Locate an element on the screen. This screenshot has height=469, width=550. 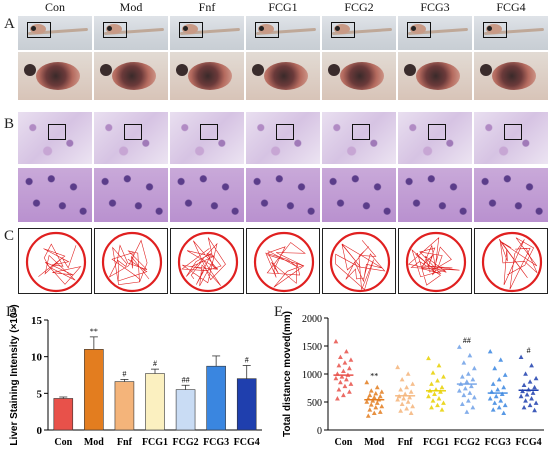
significance-mark: # is located at coordinates (124, 373).